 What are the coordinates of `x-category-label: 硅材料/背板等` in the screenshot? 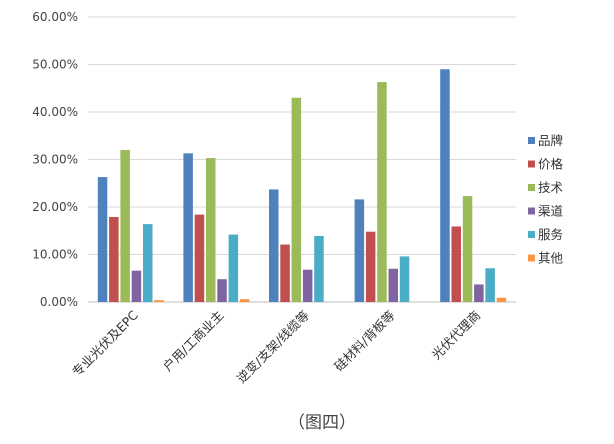 It's located at (364, 341).